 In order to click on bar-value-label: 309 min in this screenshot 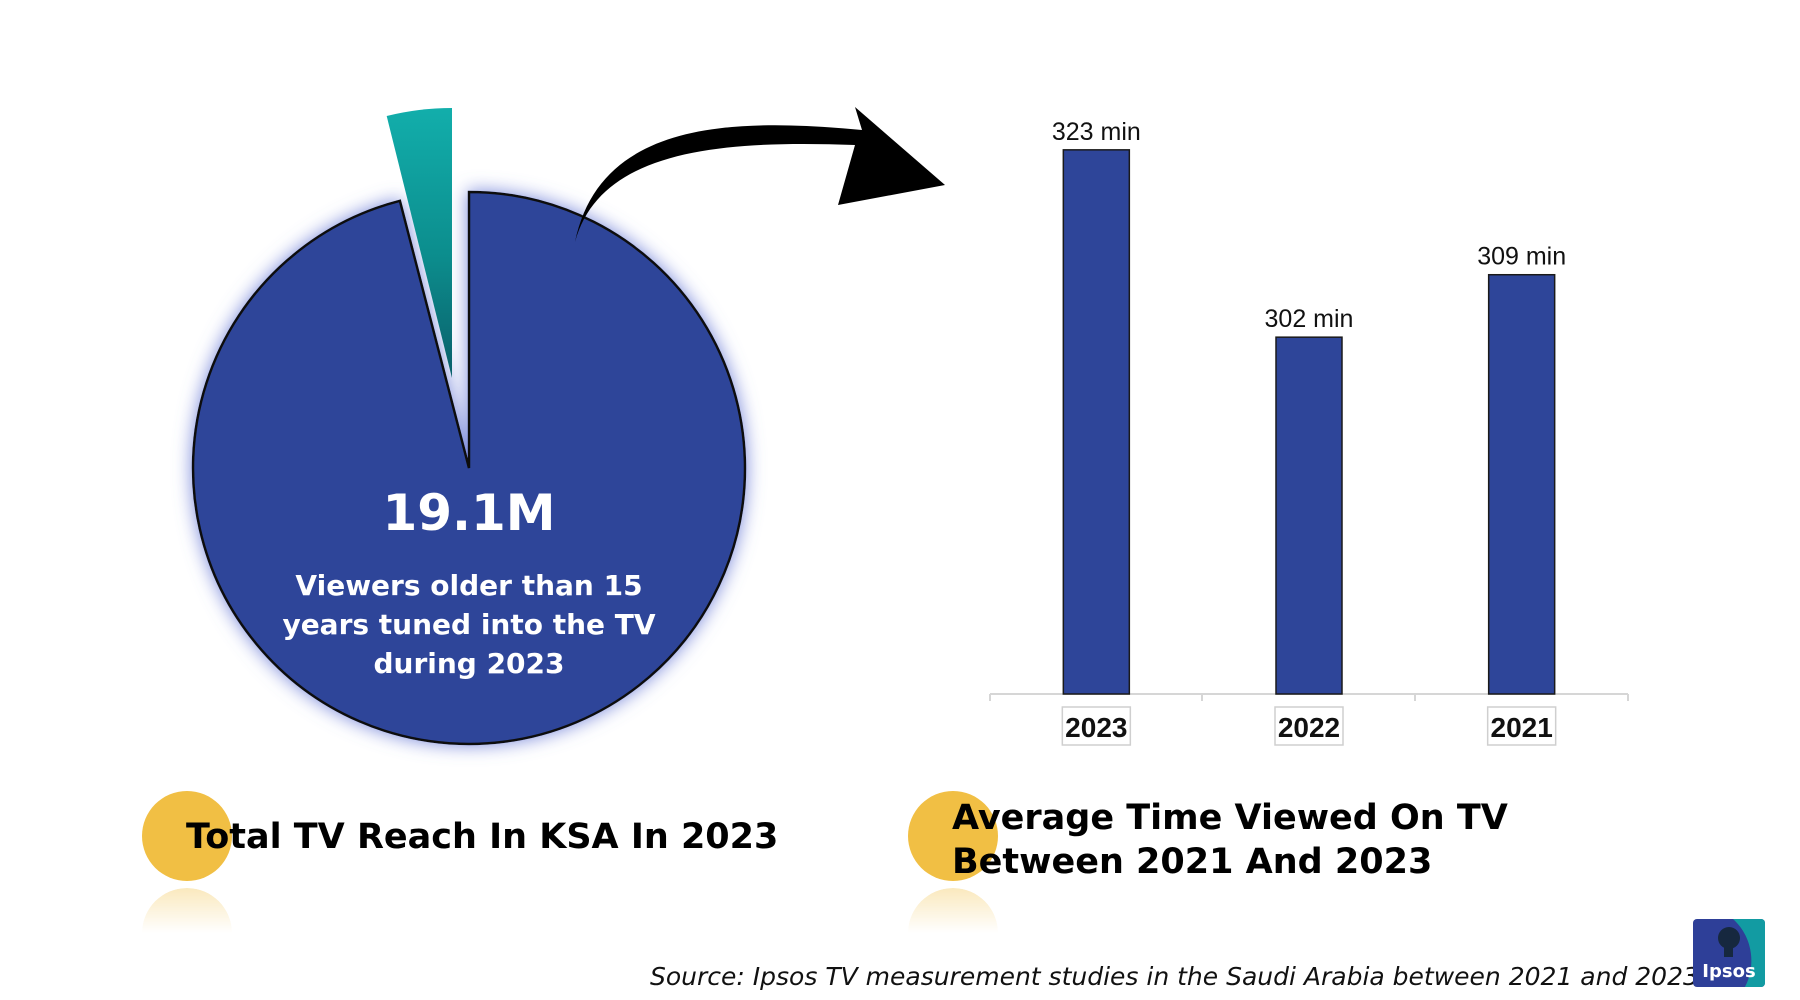, I will do `click(1521, 257)`.